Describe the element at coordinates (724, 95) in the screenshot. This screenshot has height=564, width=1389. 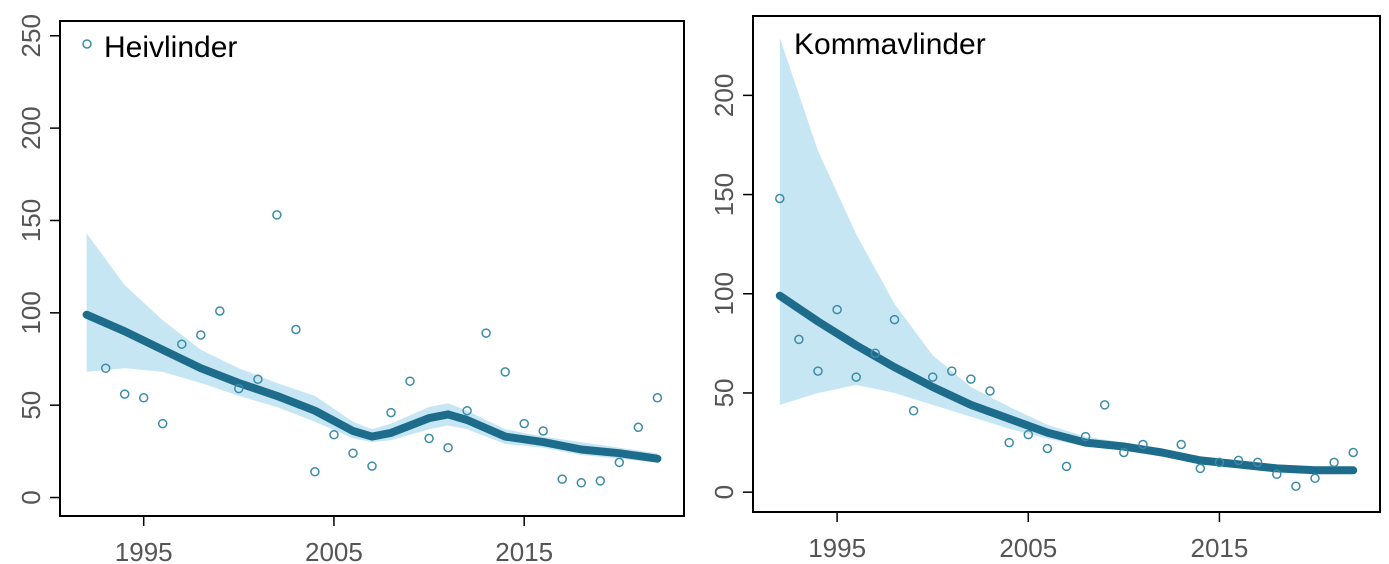
I see `kommavlinder-y-tick-label: 200` at that location.